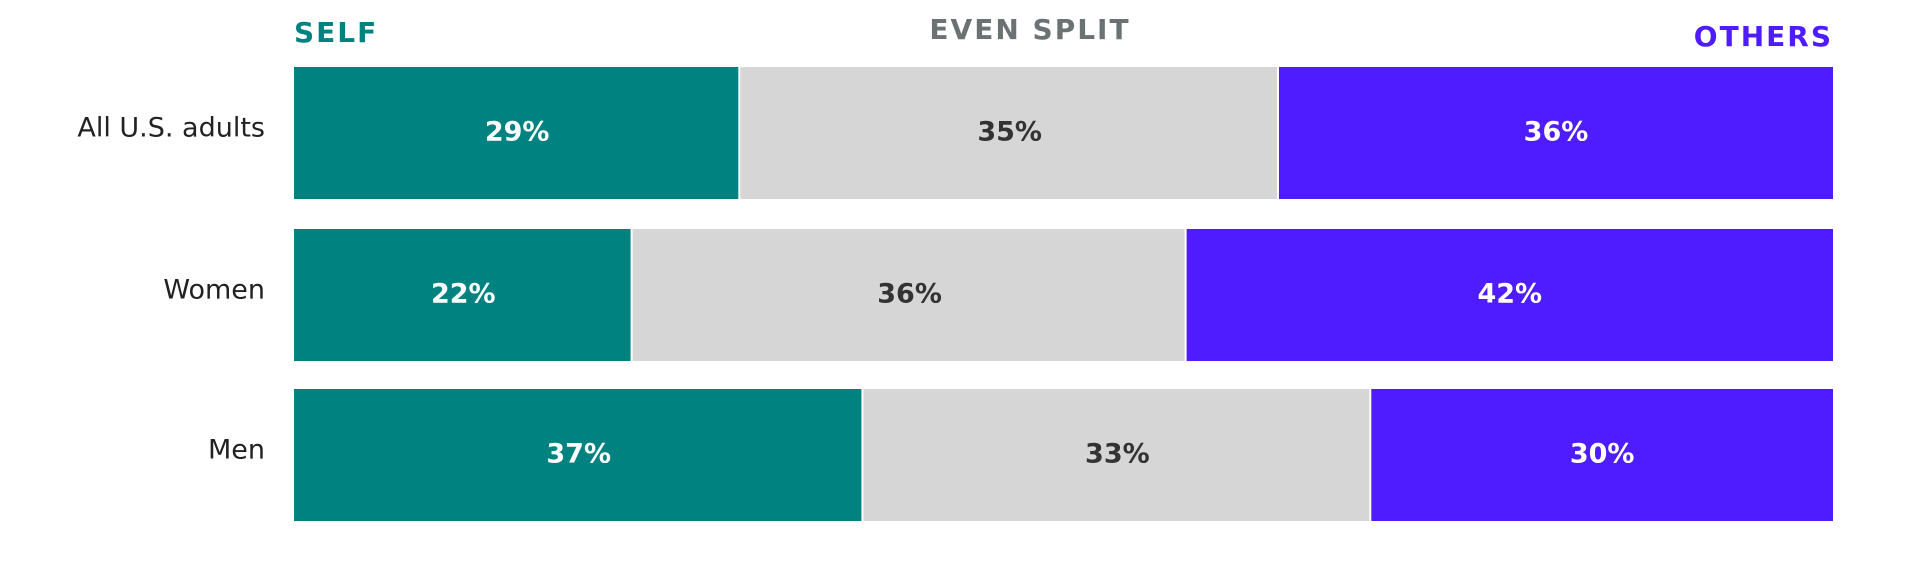 Image resolution: width=1920 pixels, height=576 pixels. I want to click on category-label: Men, so click(236, 450).